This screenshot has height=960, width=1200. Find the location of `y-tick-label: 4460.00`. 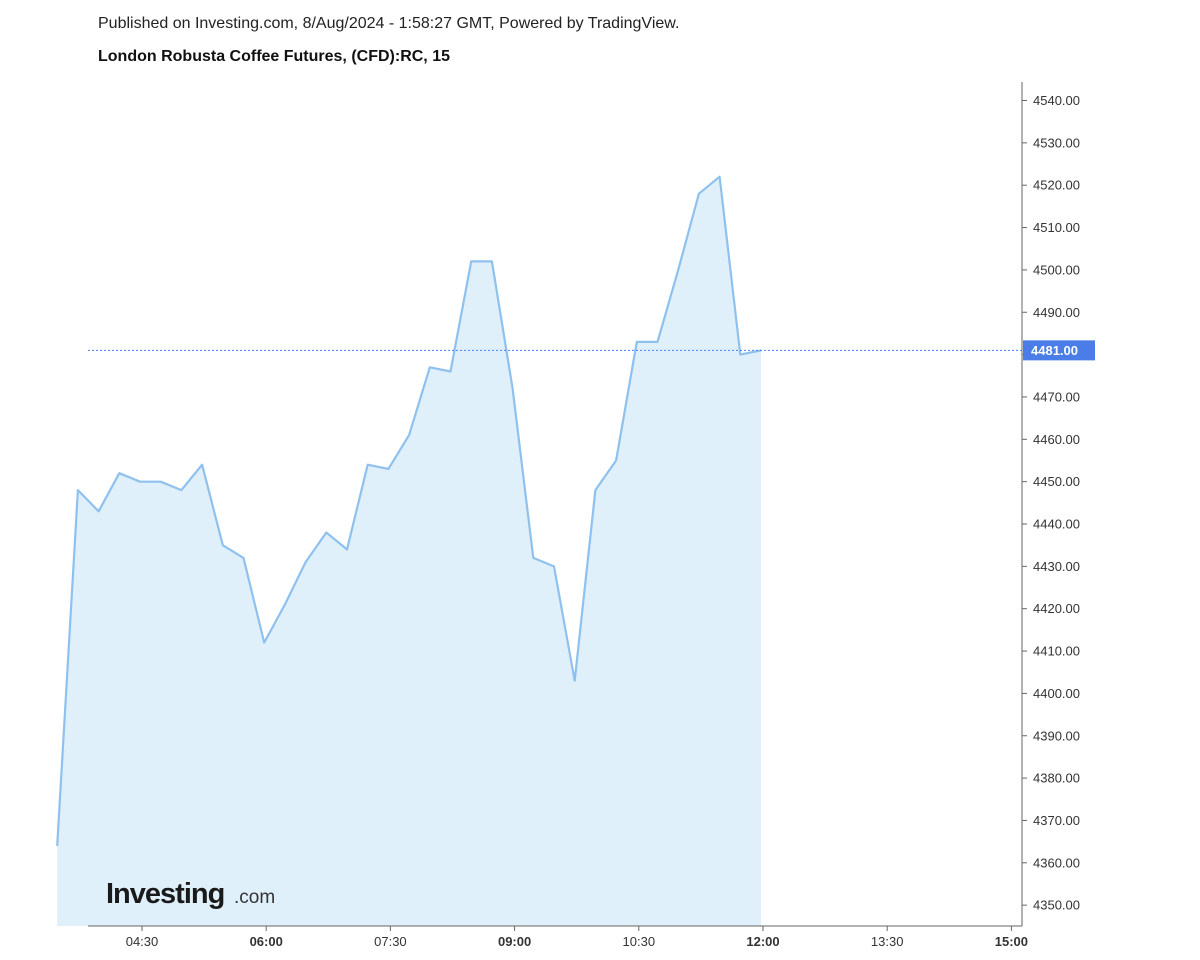

y-tick-label: 4460.00 is located at coordinates (1056, 439).